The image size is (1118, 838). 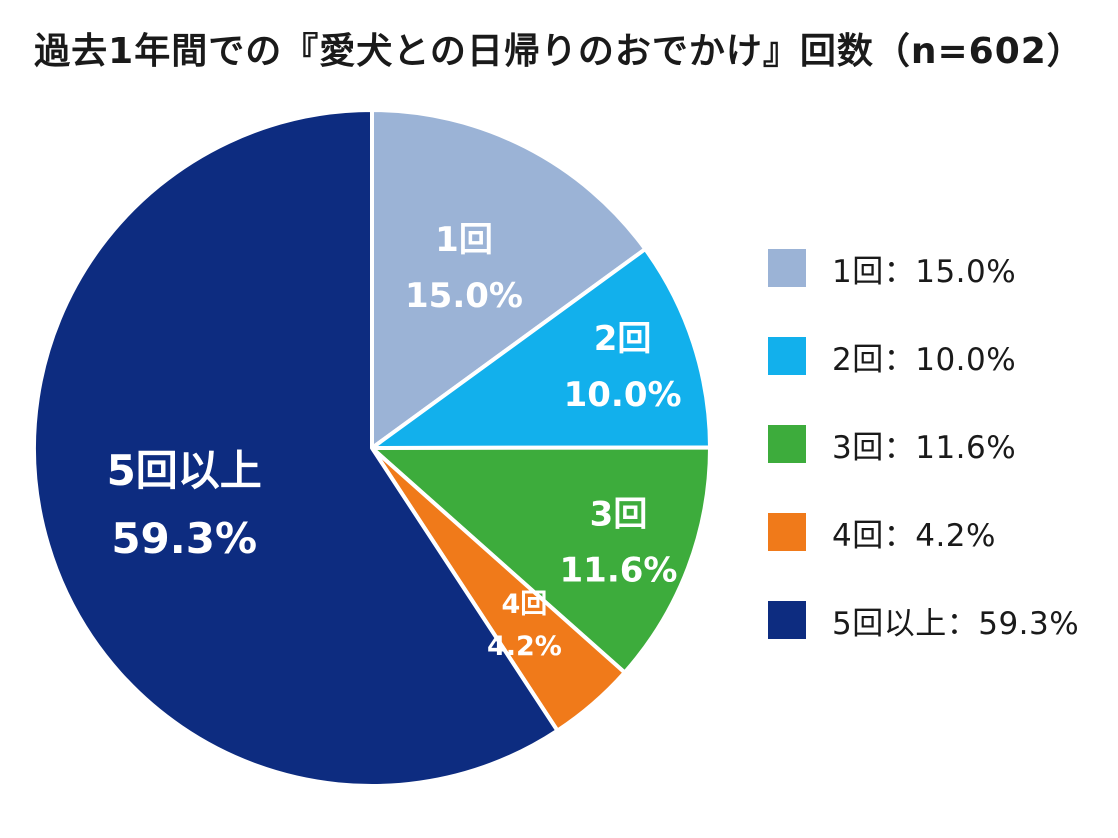 I want to click on slice-value-label-1: 15.0%, so click(x=464, y=296).